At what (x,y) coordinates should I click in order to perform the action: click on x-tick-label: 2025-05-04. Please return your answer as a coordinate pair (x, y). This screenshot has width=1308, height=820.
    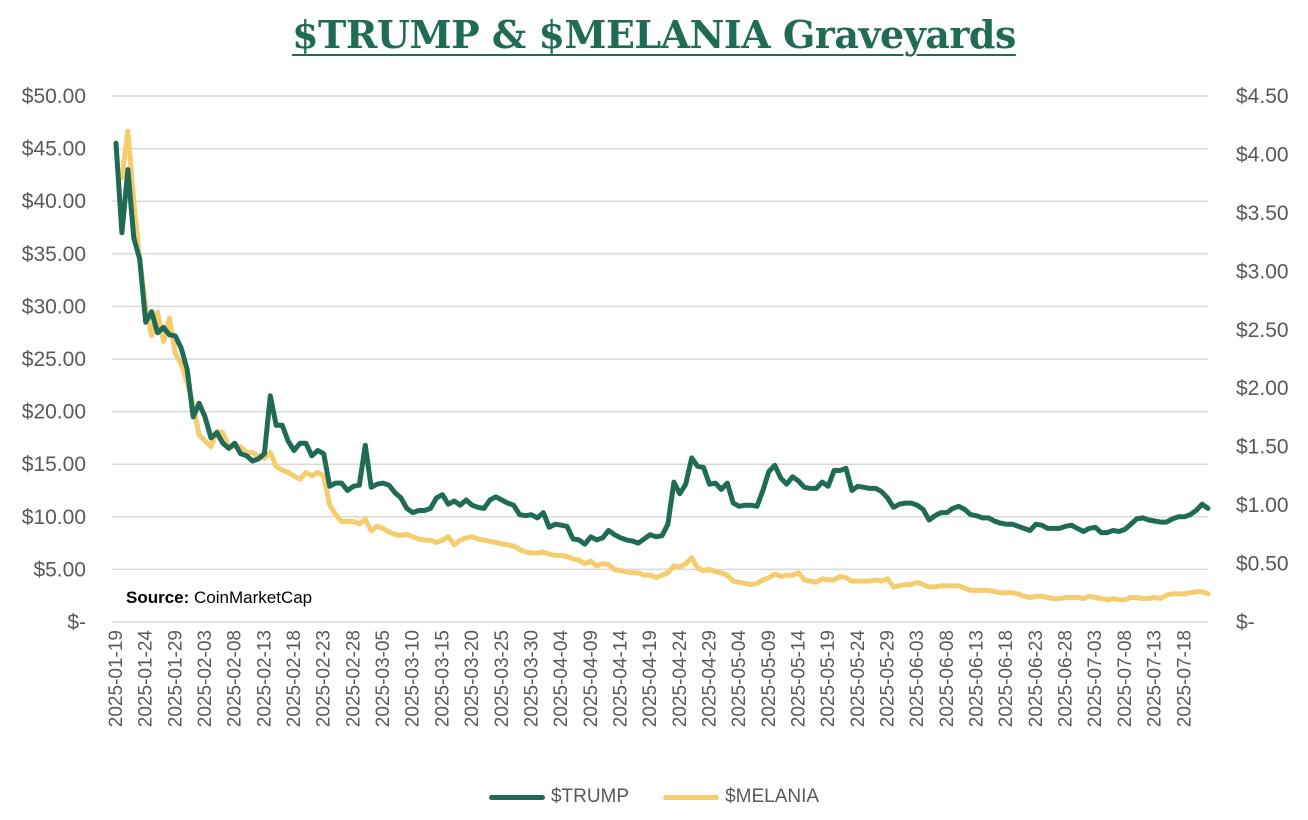
    Looking at the image, I should click on (739, 679).